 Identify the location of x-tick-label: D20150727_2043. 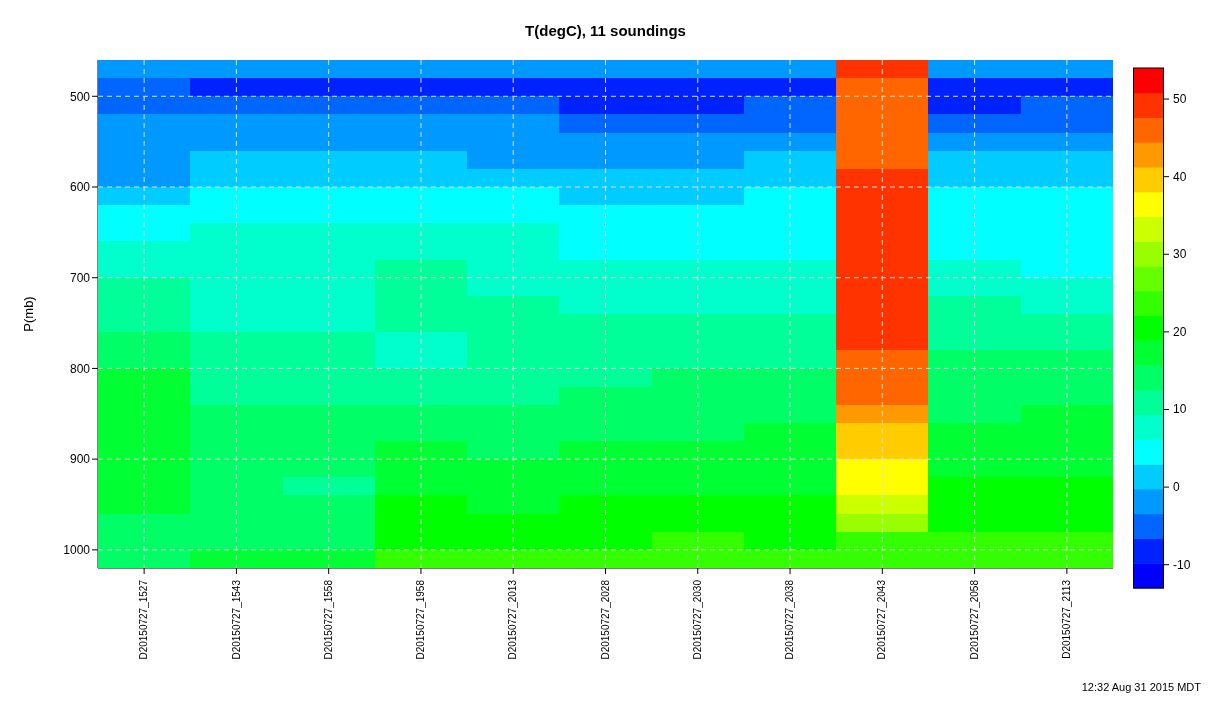
(882, 619).